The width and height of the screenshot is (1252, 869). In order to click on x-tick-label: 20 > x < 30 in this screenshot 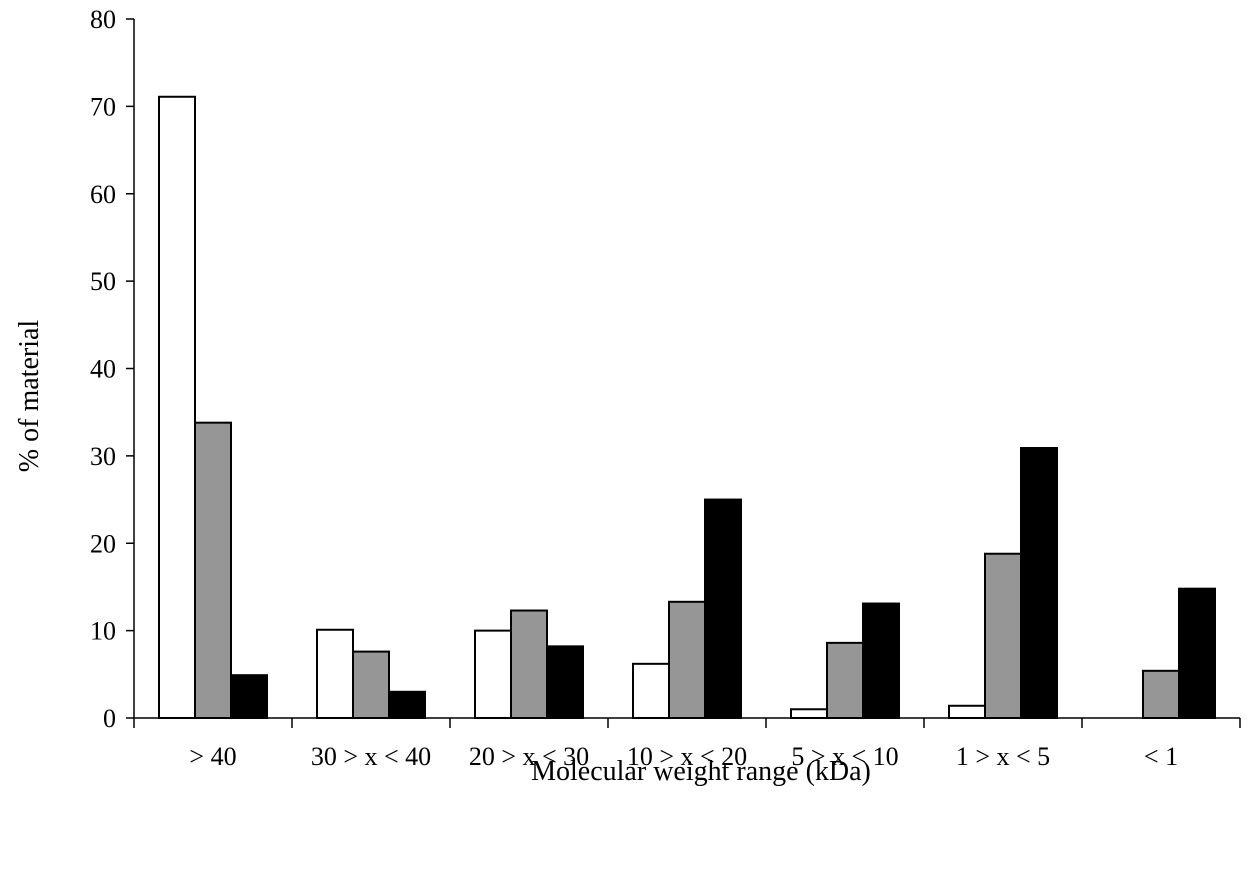, I will do `click(529, 756)`.